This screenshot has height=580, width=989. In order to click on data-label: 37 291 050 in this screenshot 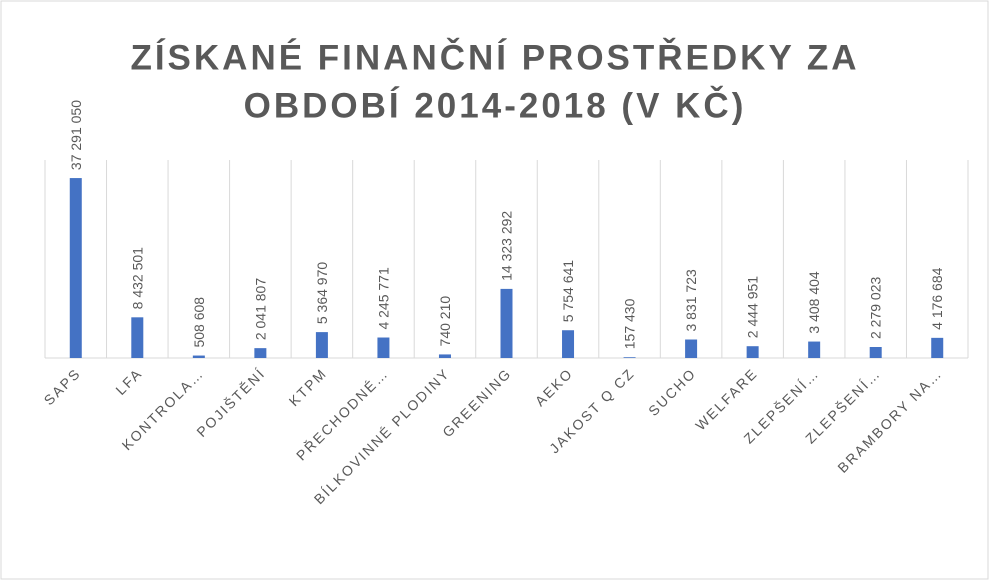, I will do `click(76, 135)`.